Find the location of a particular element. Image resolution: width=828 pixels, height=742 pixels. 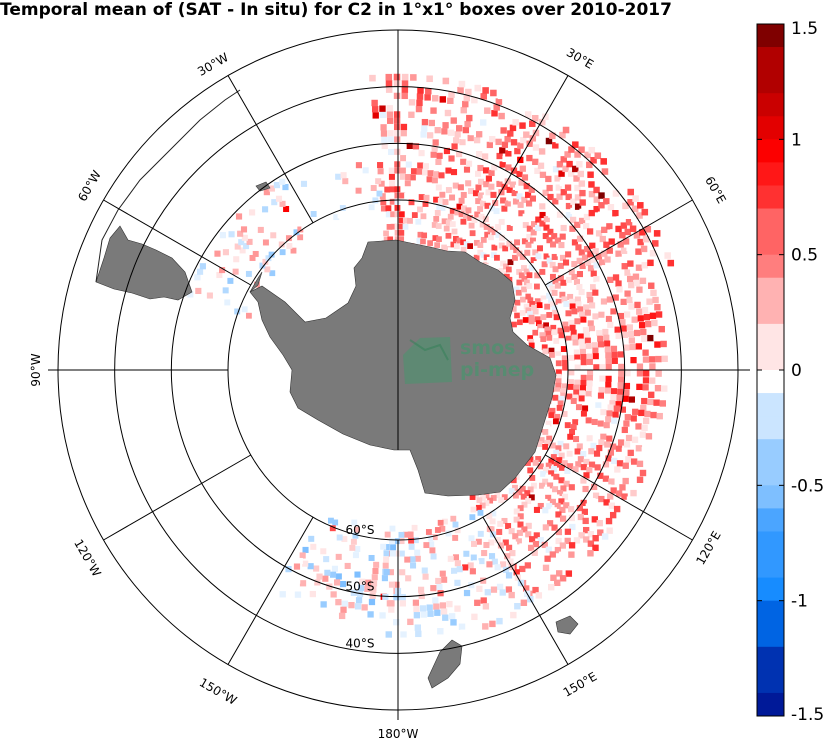

falklands-island is located at coordinates (263, 186).